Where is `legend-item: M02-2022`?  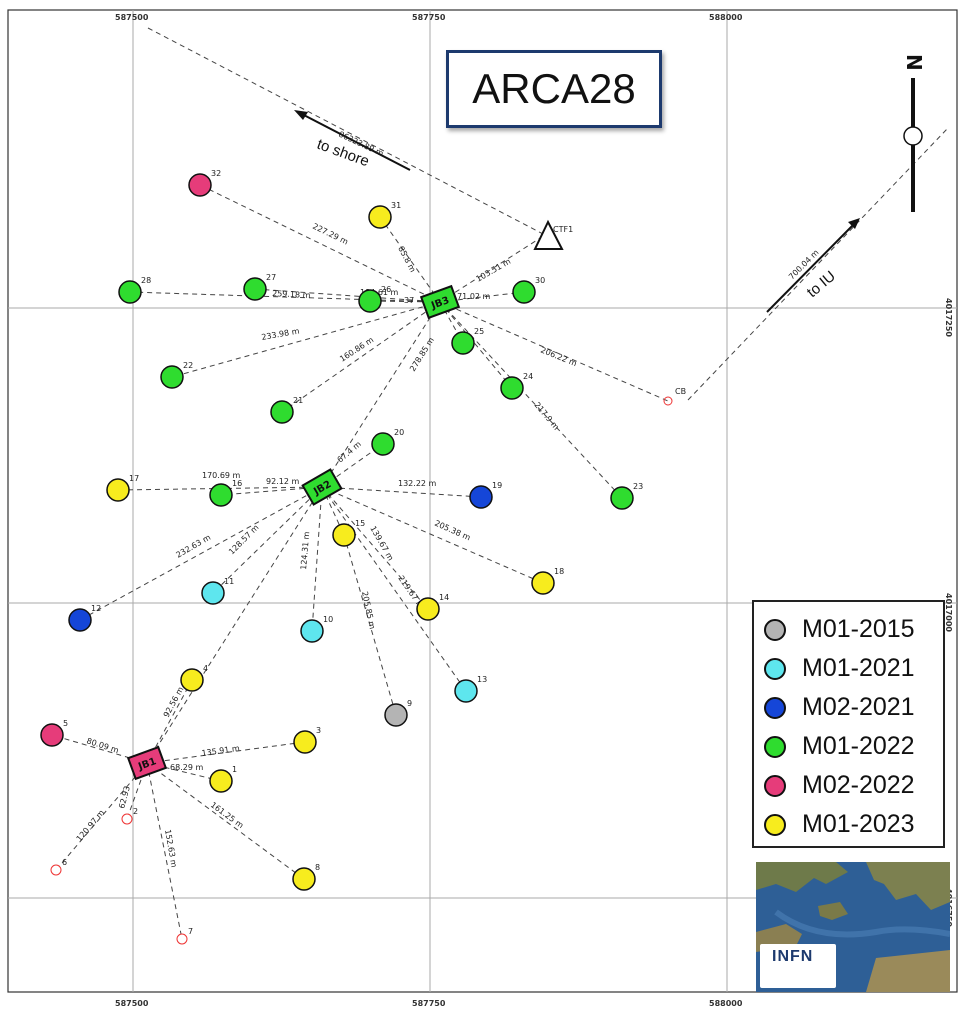 legend-item: M02-2022 is located at coordinates (850, 785).